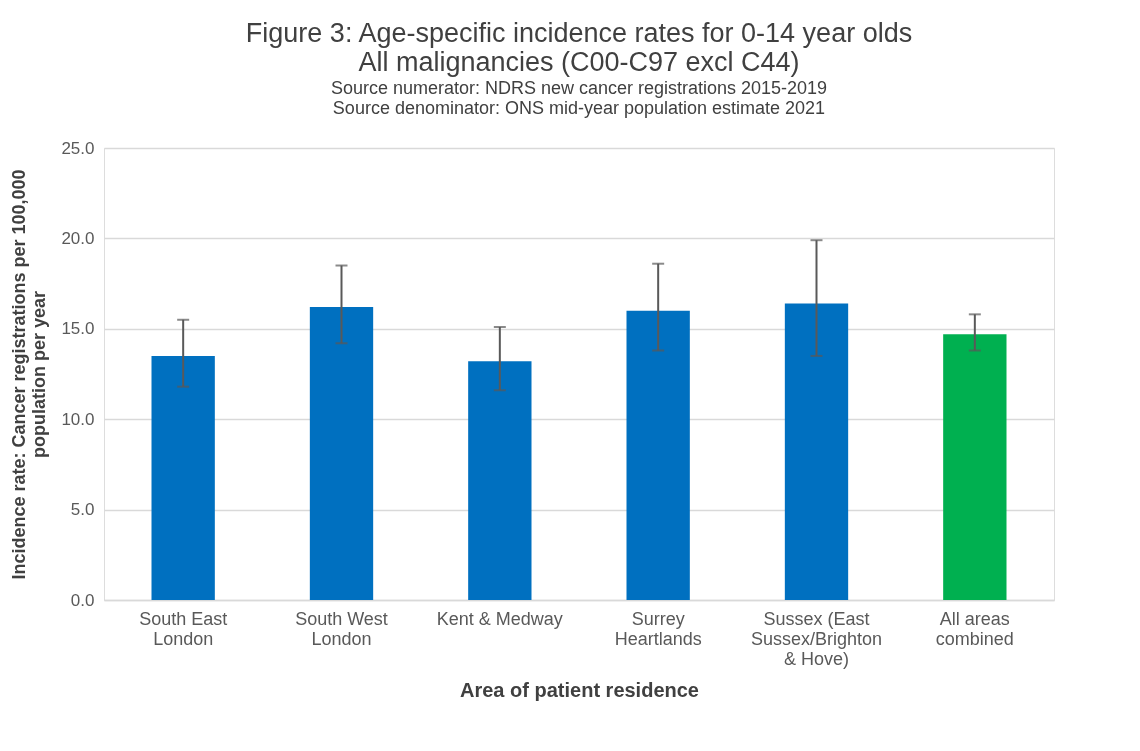 The height and width of the screenshot is (751, 1140). Describe the element at coordinates (579, 33) in the screenshot. I see `text: Figure 3: Age-specific incidence rates for 0-14 year olds` at that location.